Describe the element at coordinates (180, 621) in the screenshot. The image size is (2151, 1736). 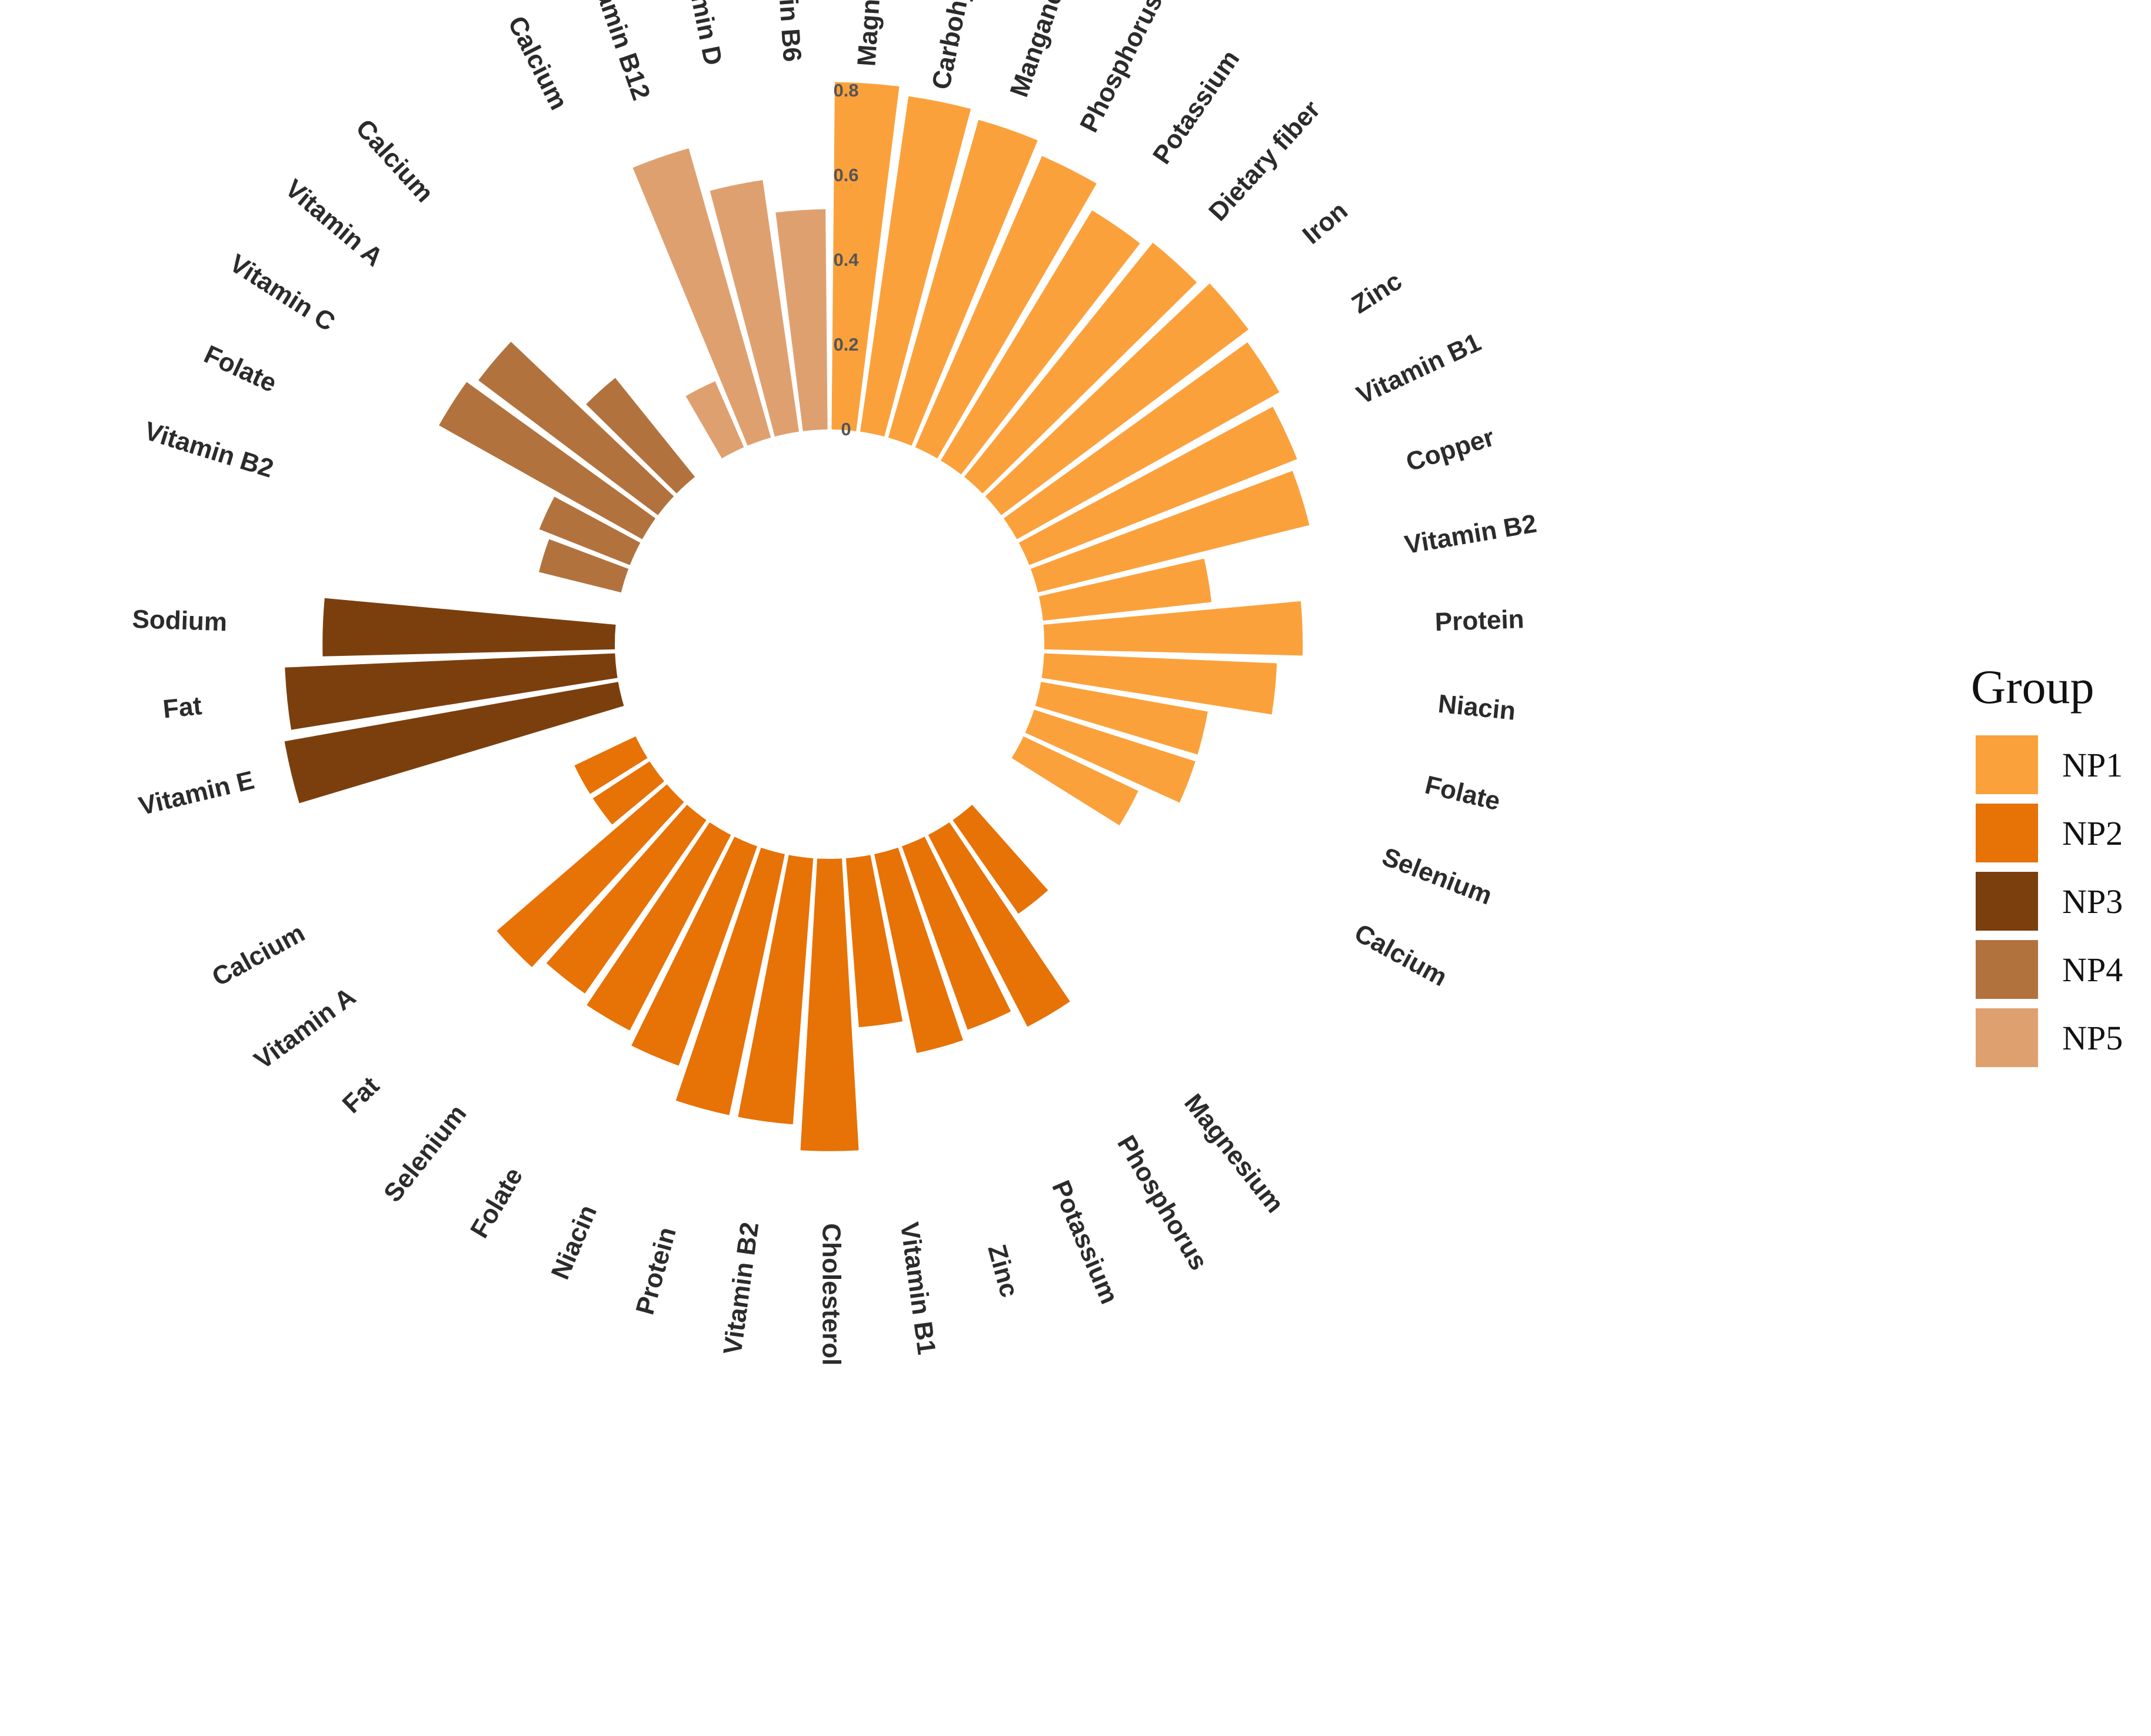
I see `category-label: Sodium` at that location.